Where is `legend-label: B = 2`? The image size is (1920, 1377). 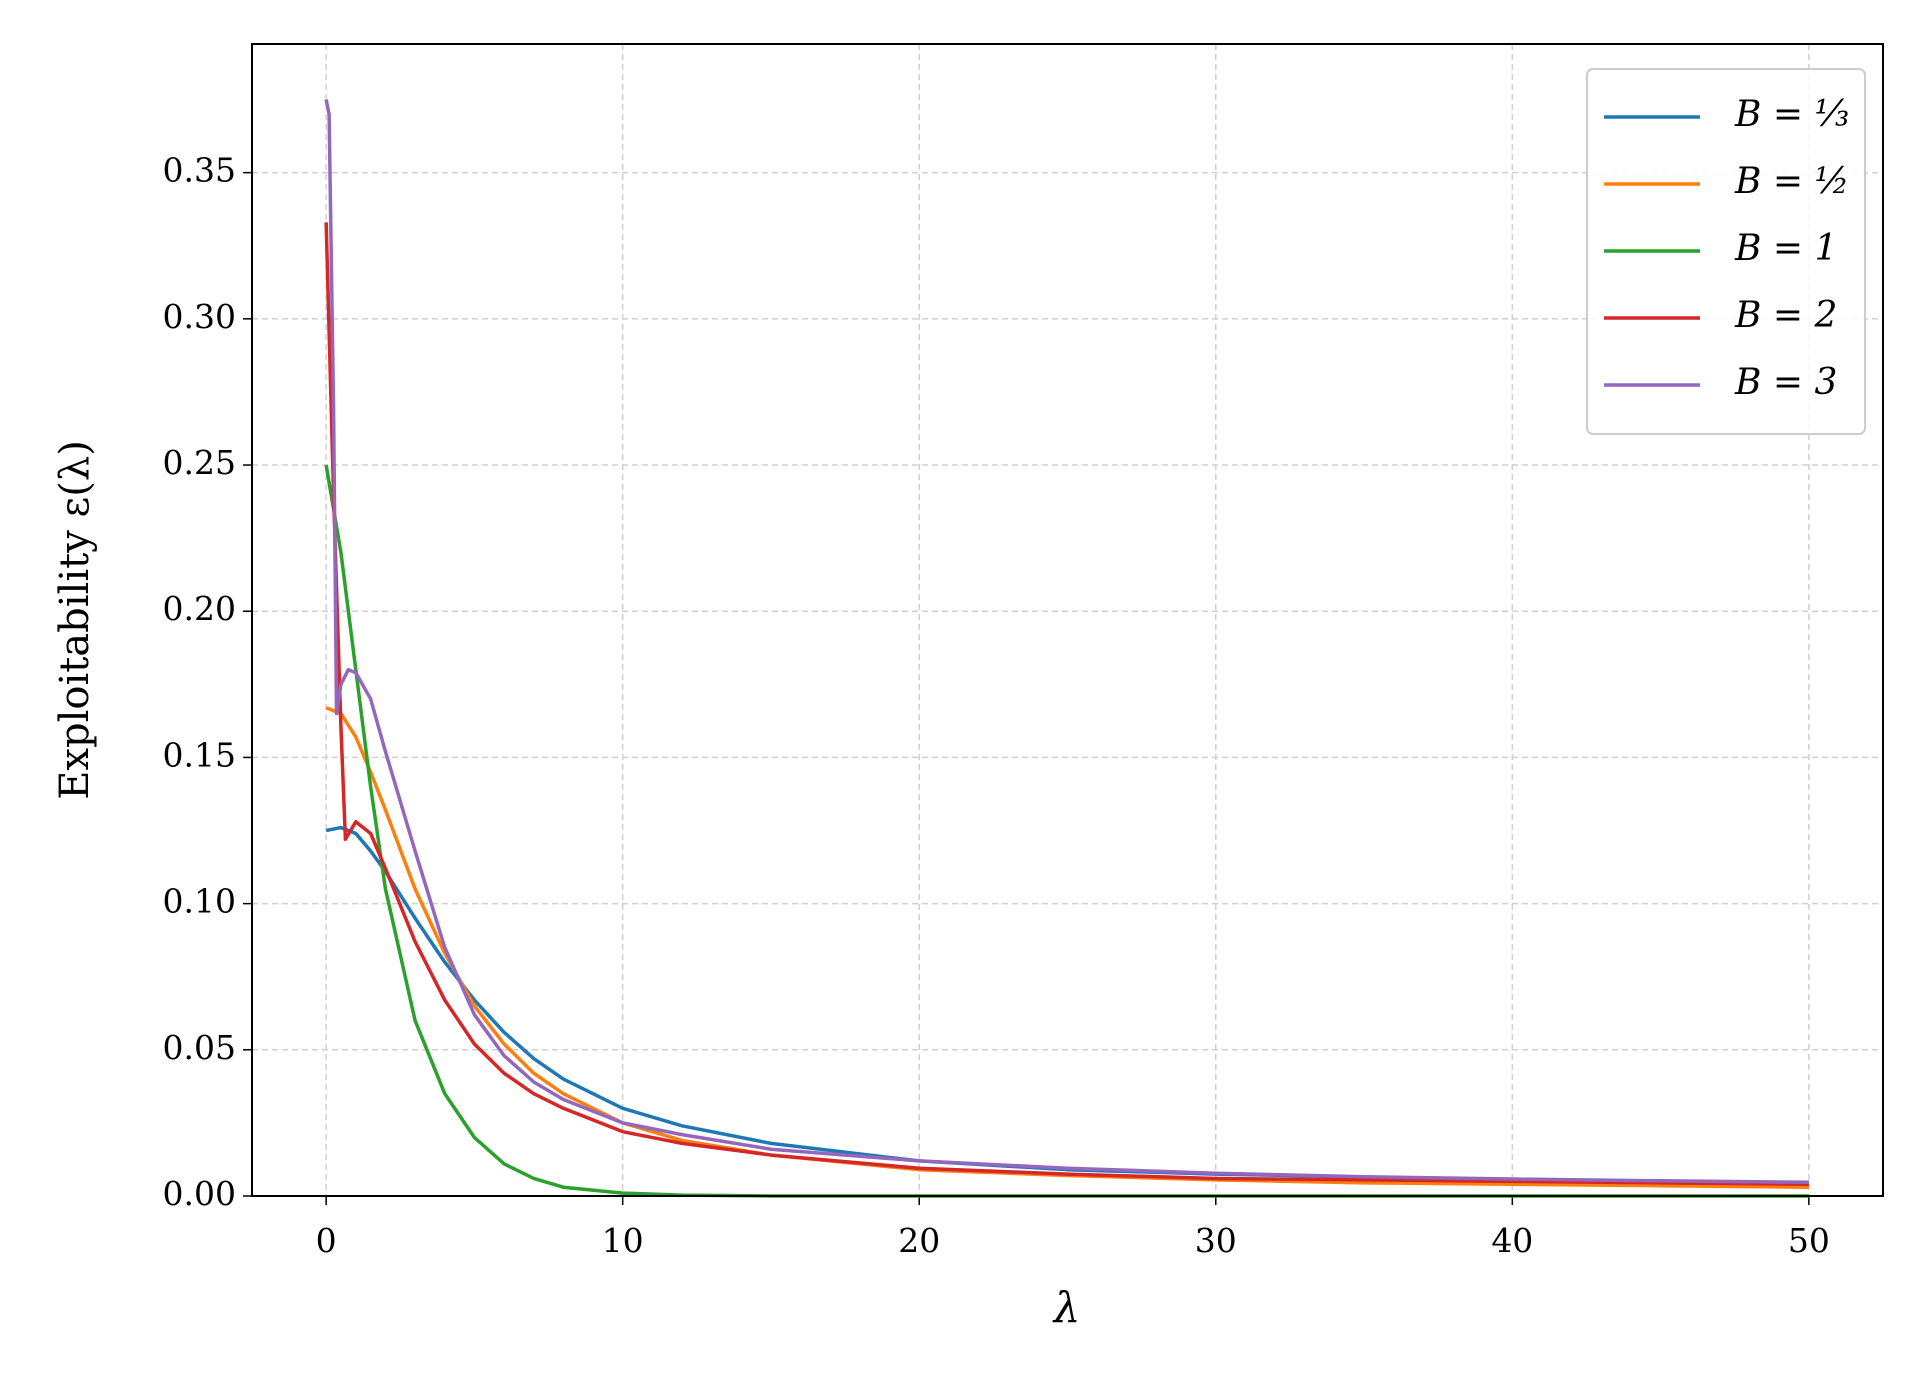 legend-label: B = 2 is located at coordinates (1785, 315).